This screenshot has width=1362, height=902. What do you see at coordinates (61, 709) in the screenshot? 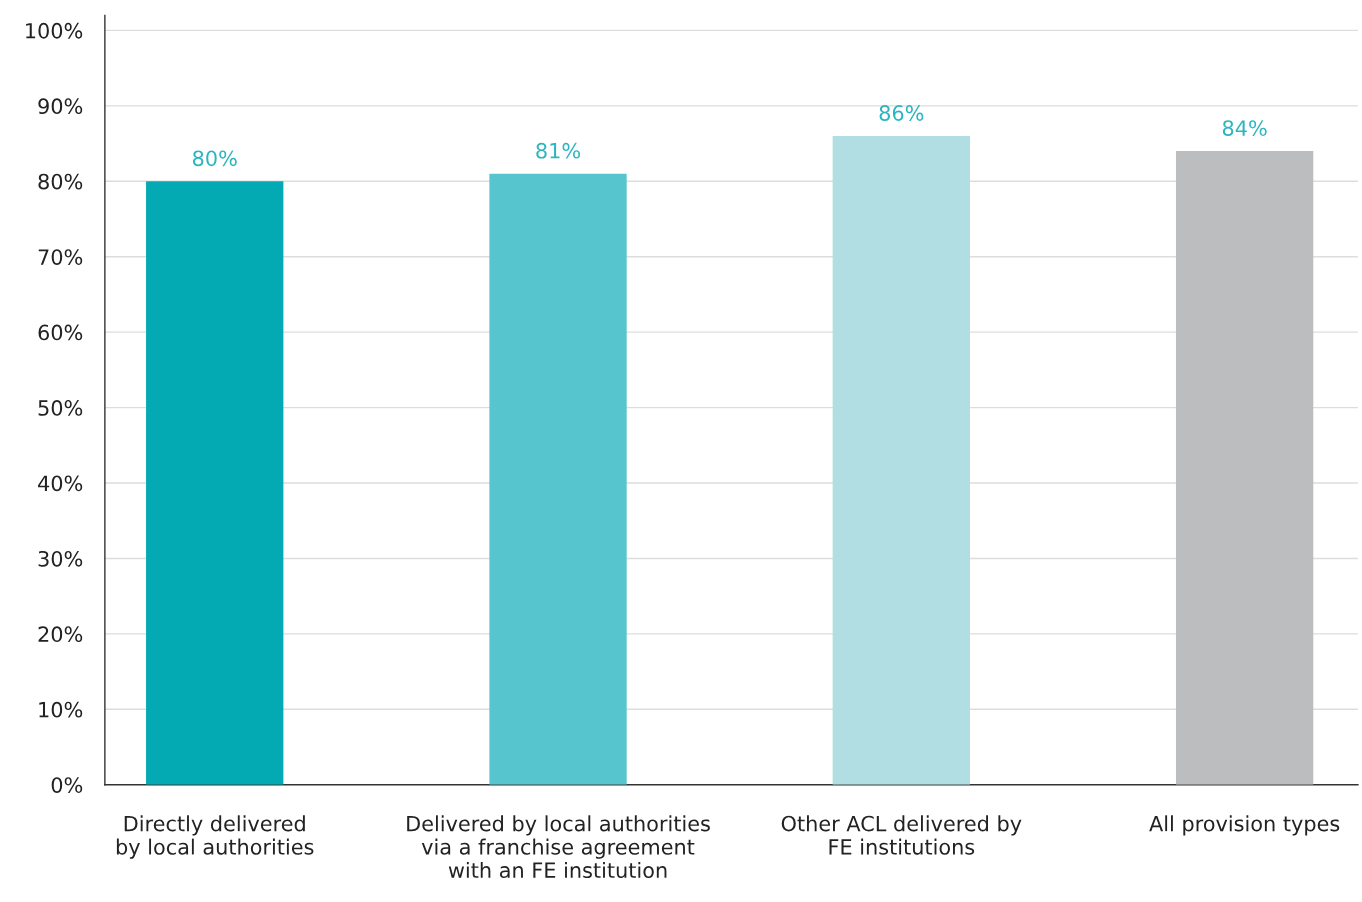
I see `y-tick-label: 10%` at bounding box center [61, 709].